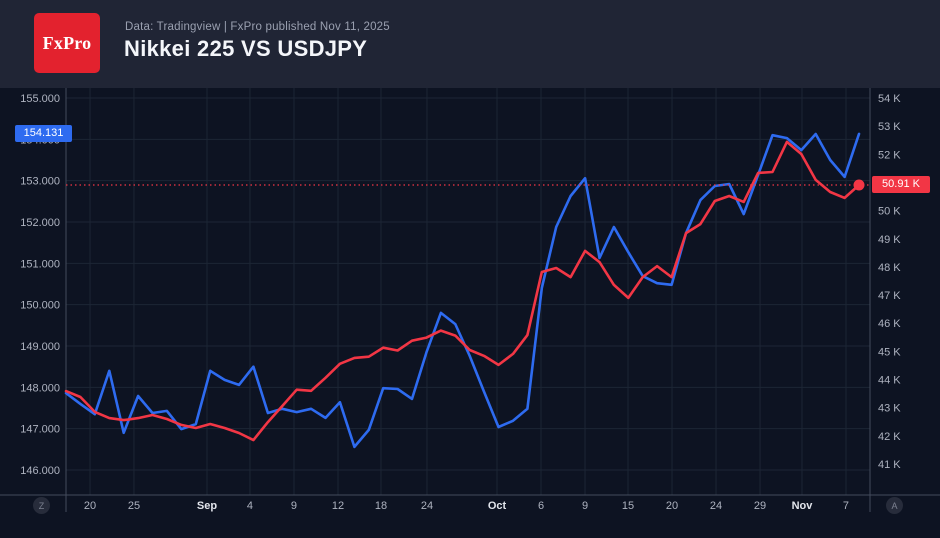  What do you see at coordinates (628, 506) in the screenshot?
I see `x-axis-day-label: 15` at bounding box center [628, 506].